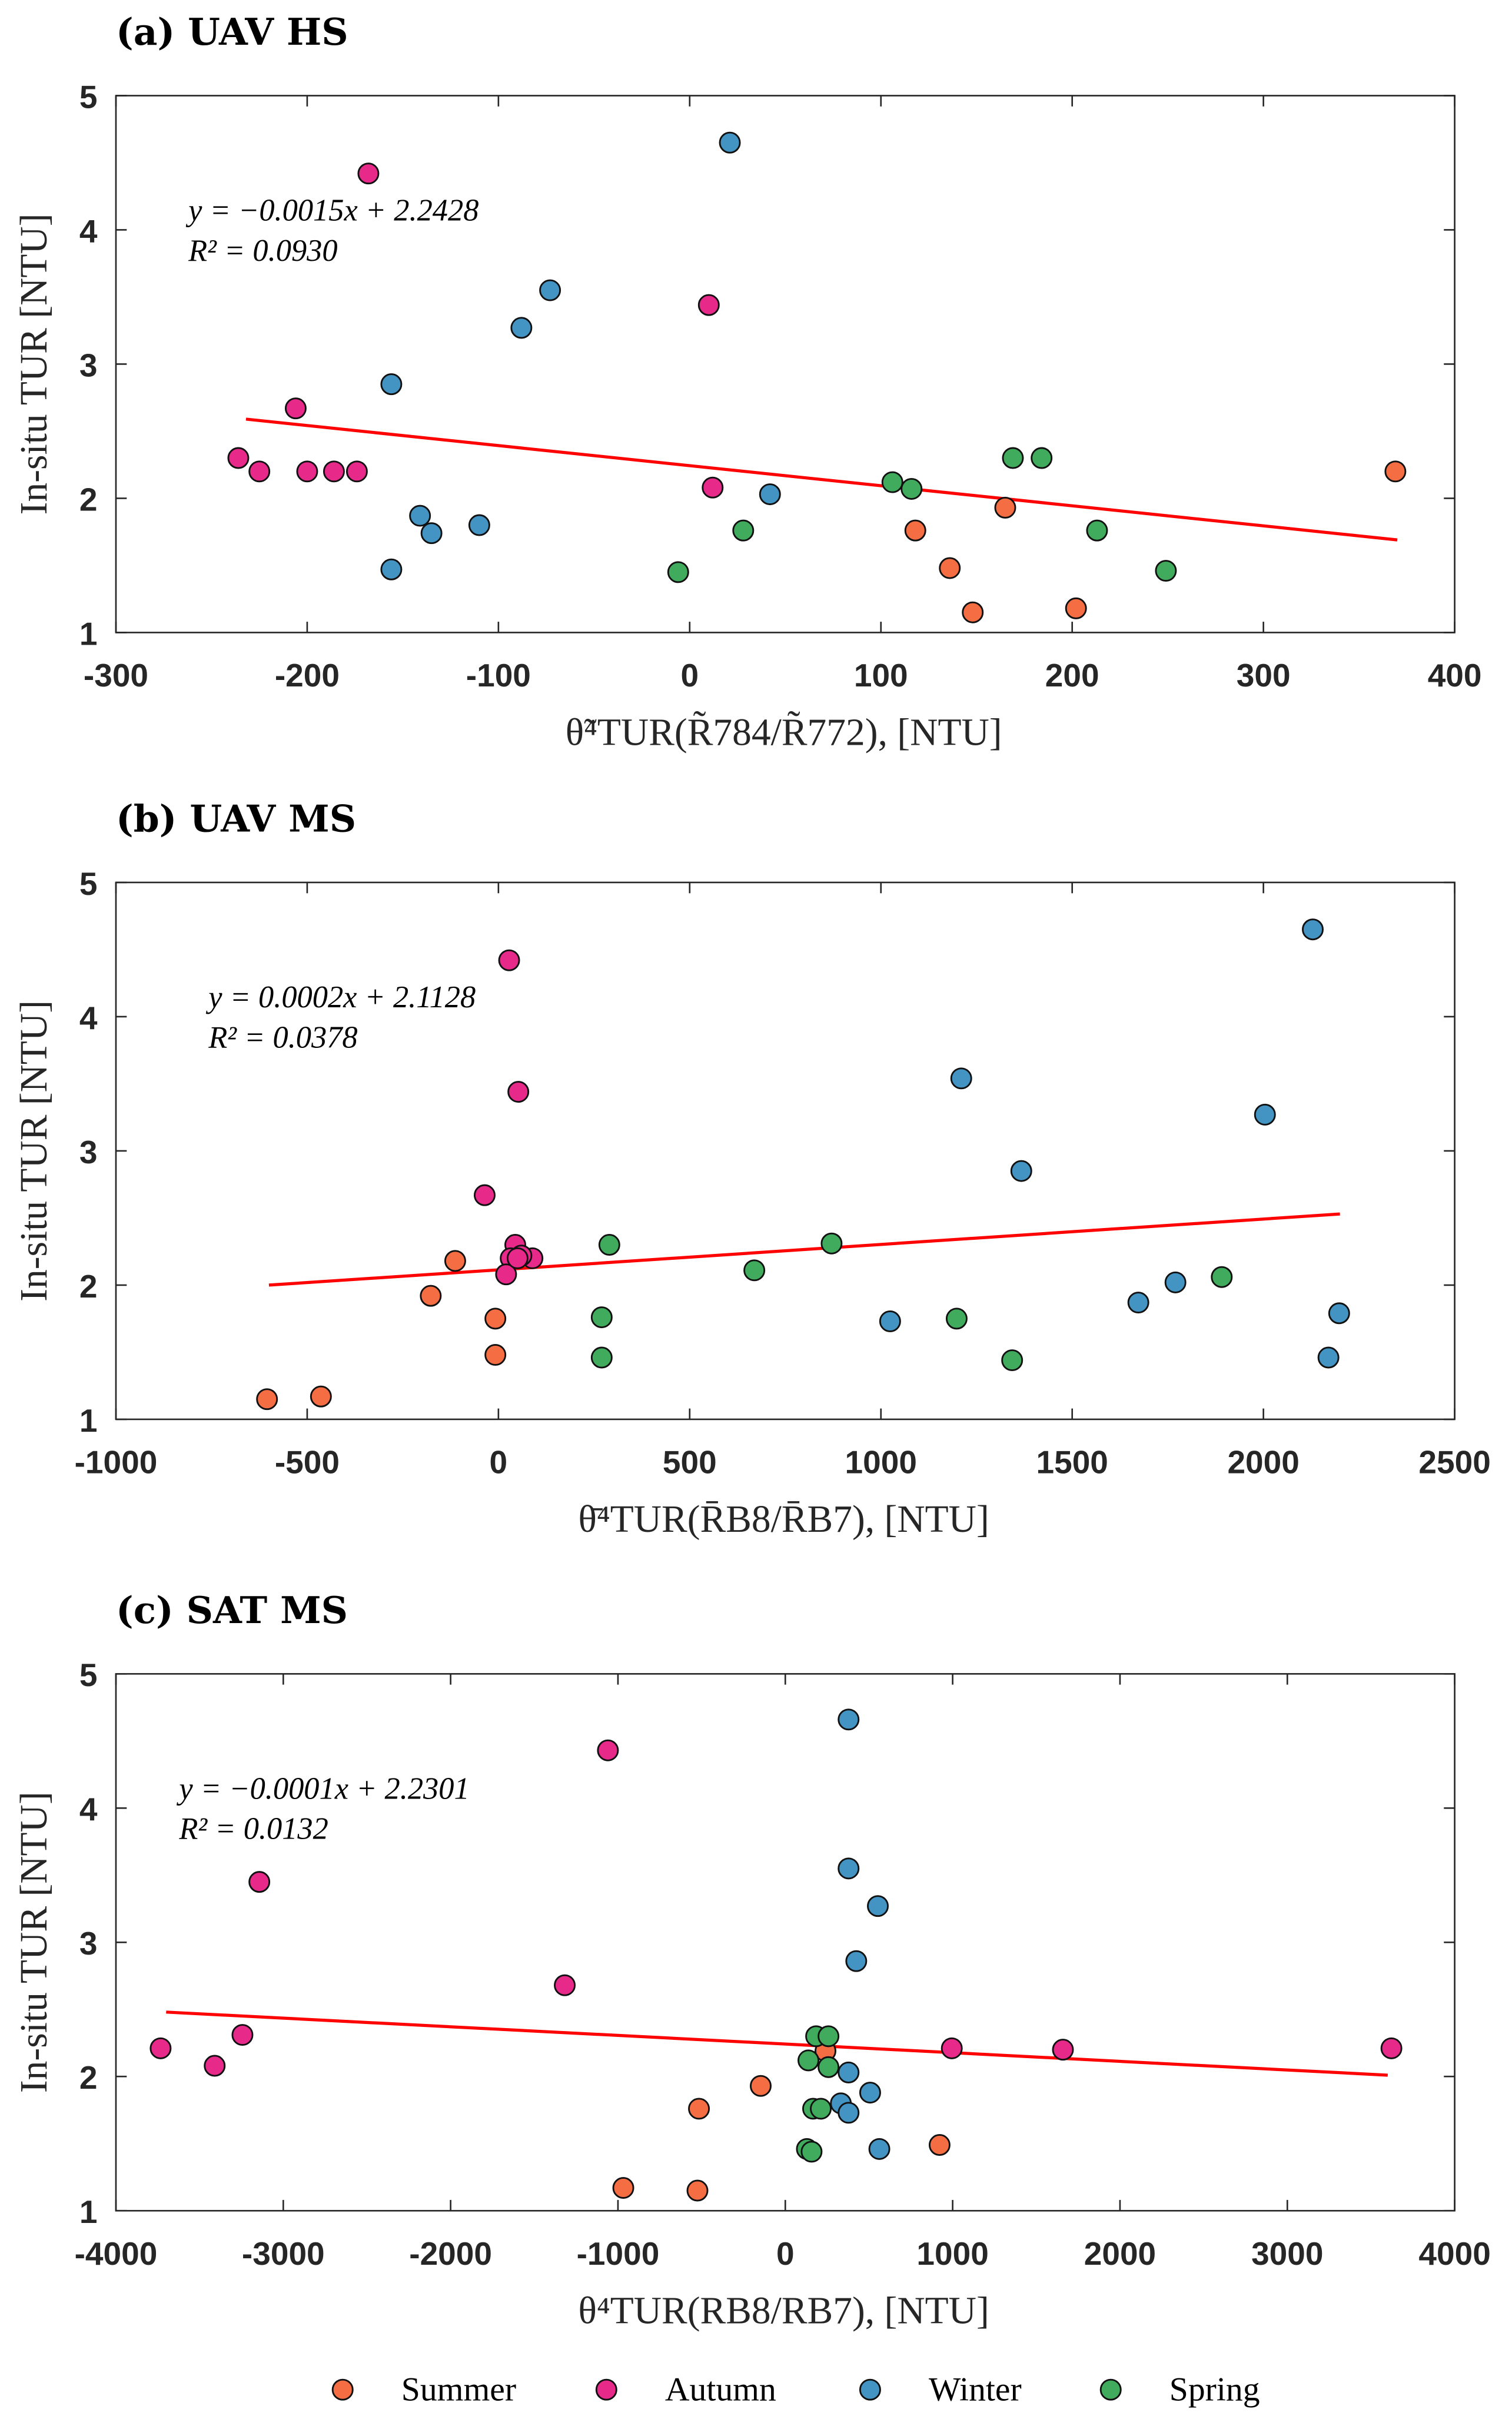 This screenshot has width=1512, height=2419. What do you see at coordinates (284, 2253) in the screenshot?
I see `x-tick-label: -3000` at bounding box center [284, 2253].